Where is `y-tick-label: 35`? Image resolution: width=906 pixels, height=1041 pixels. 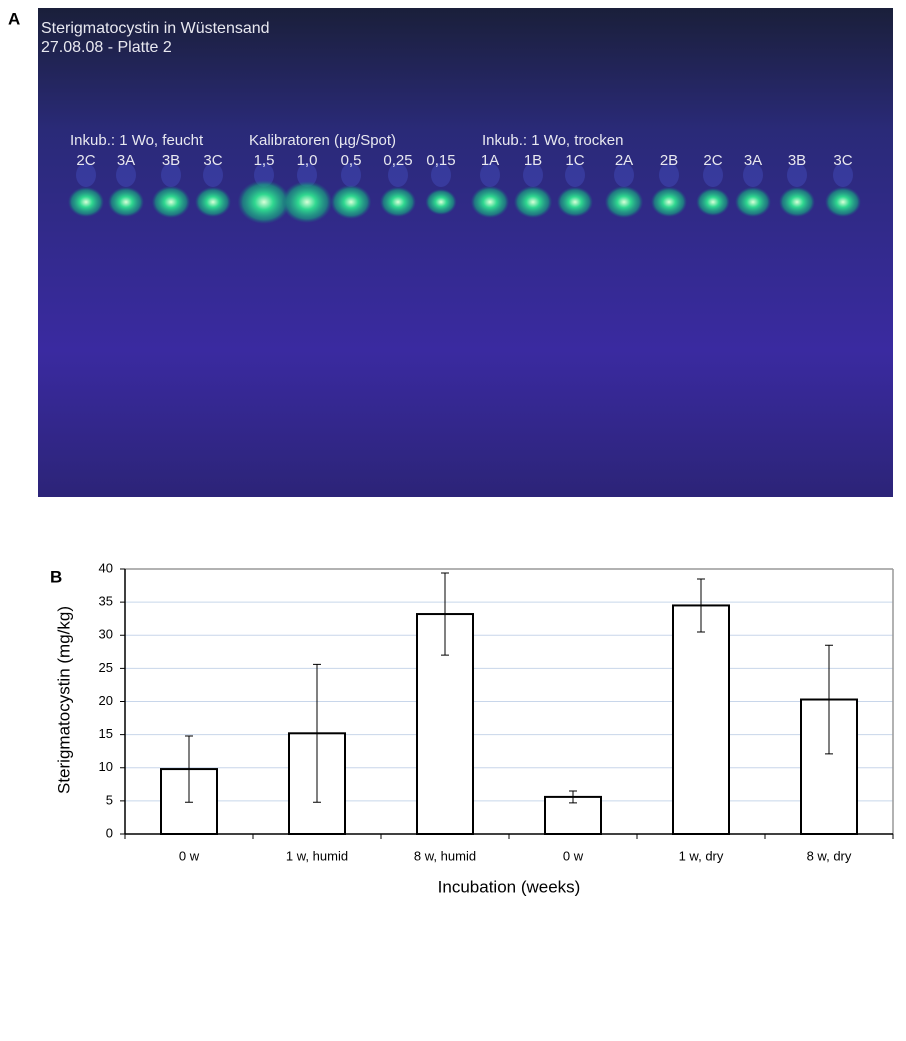 y-tick-label: 35 is located at coordinates (106, 601).